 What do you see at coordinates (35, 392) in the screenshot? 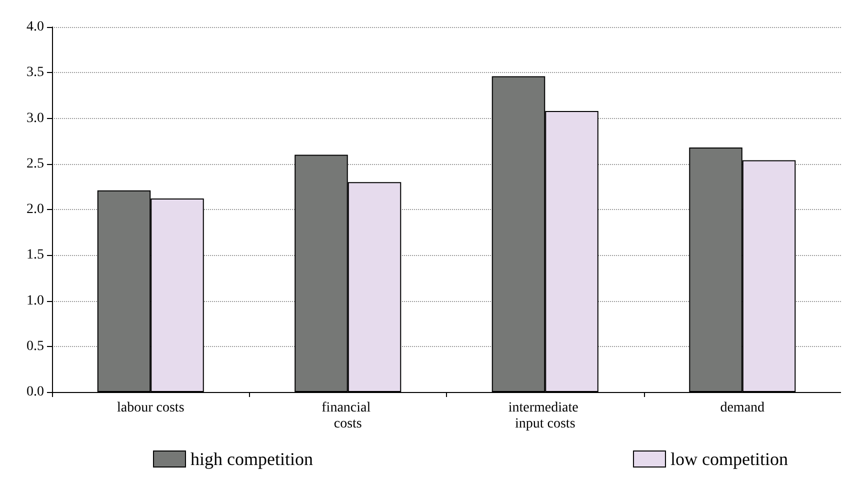
I see `y-tick-label: 0.0` at bounding box center [35, 392].